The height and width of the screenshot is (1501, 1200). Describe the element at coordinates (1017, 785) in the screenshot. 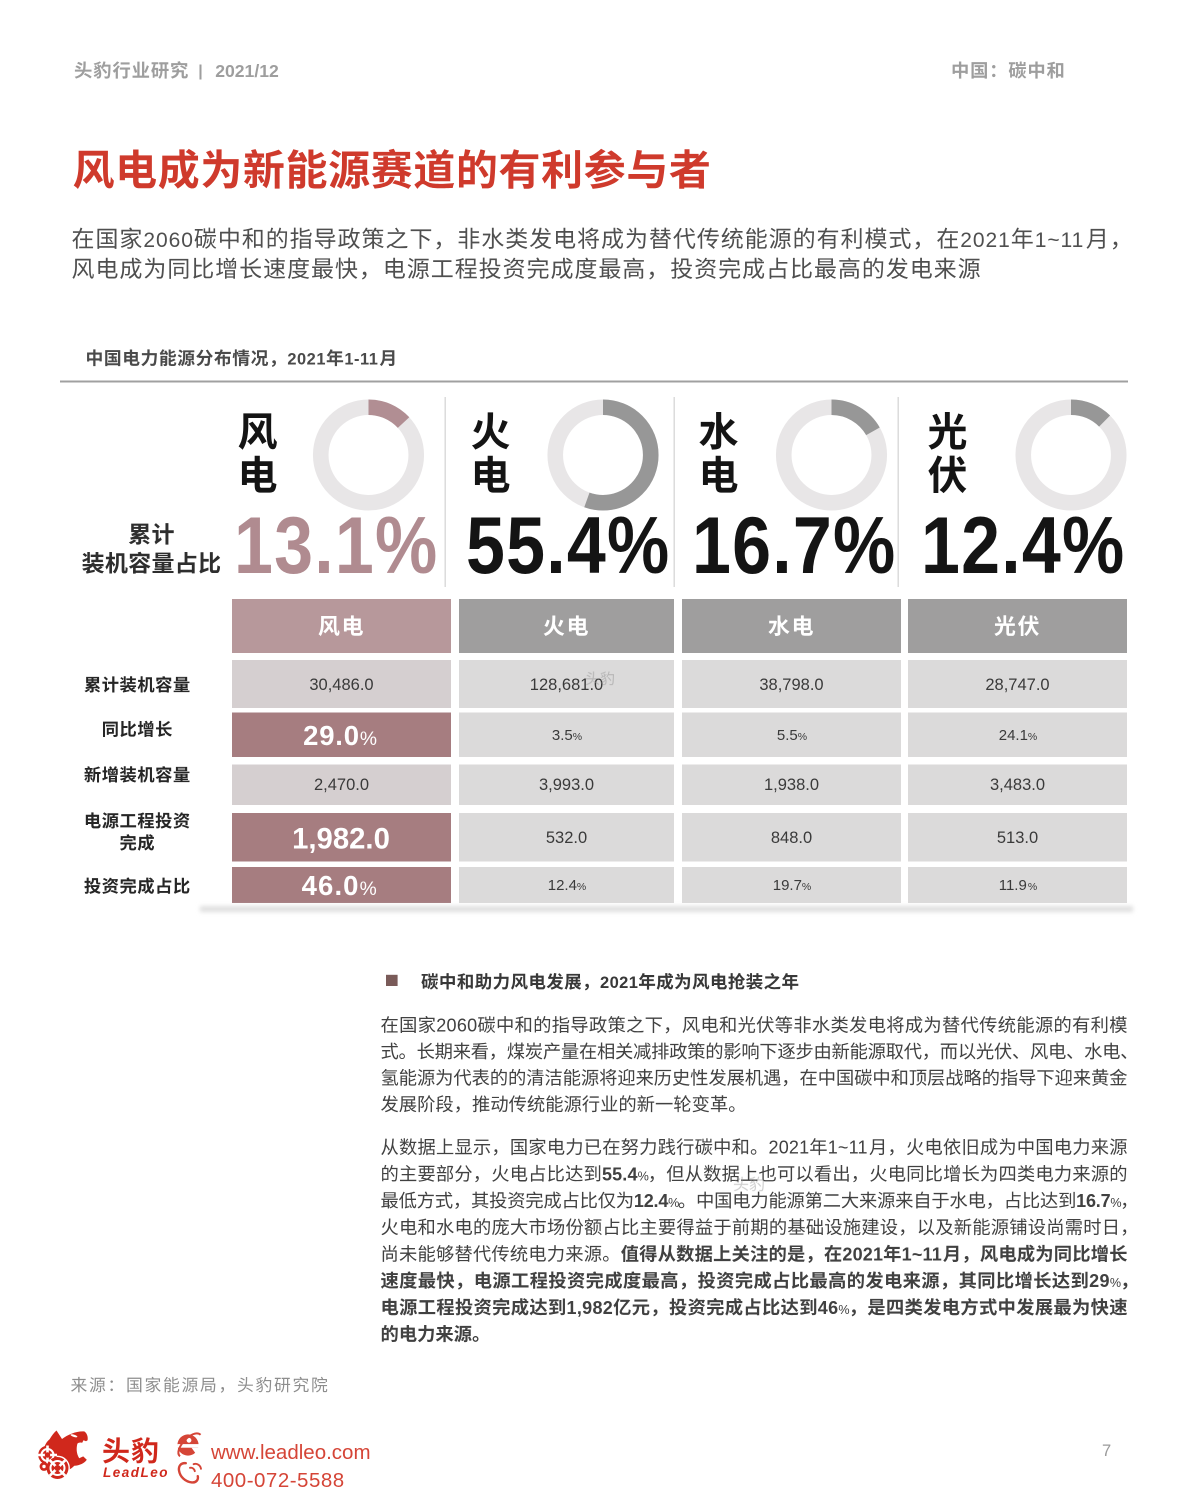

I see `svg-text: 3,483.0` at that location.